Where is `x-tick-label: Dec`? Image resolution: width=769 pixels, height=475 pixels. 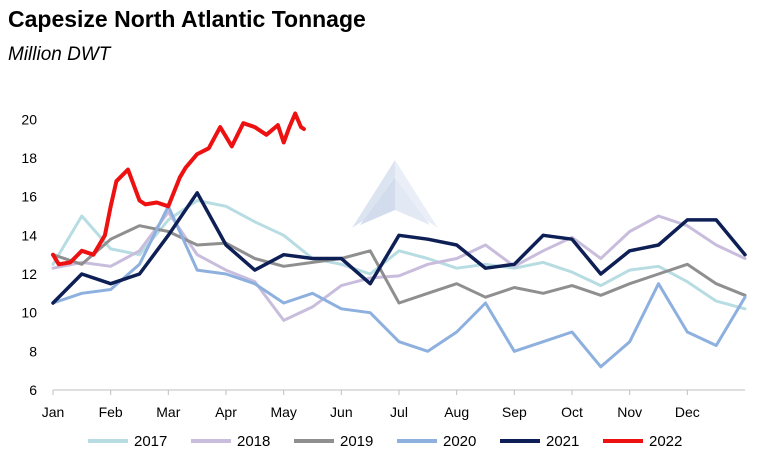 x-tick-label: Dec is located at coordinates (687, 412).